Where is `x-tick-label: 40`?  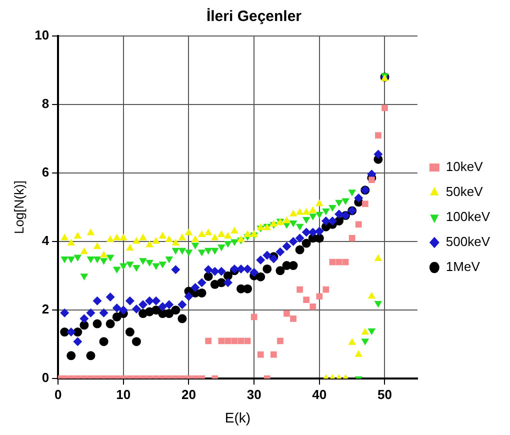
x-tick-label: 40 is located at coordinates (319, 394).